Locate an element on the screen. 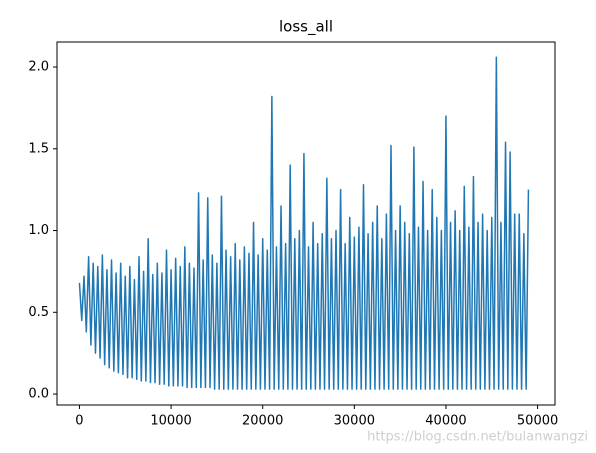 The image size is (596, 453). y-tick-label: 1.5 is located at coordinates (38, 148).